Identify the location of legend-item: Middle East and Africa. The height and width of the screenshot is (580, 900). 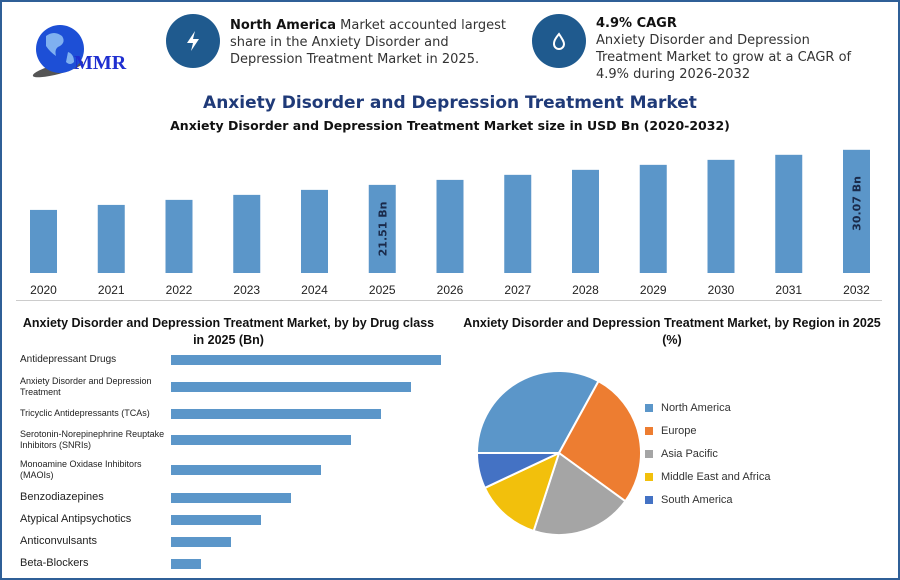
(707, 477).